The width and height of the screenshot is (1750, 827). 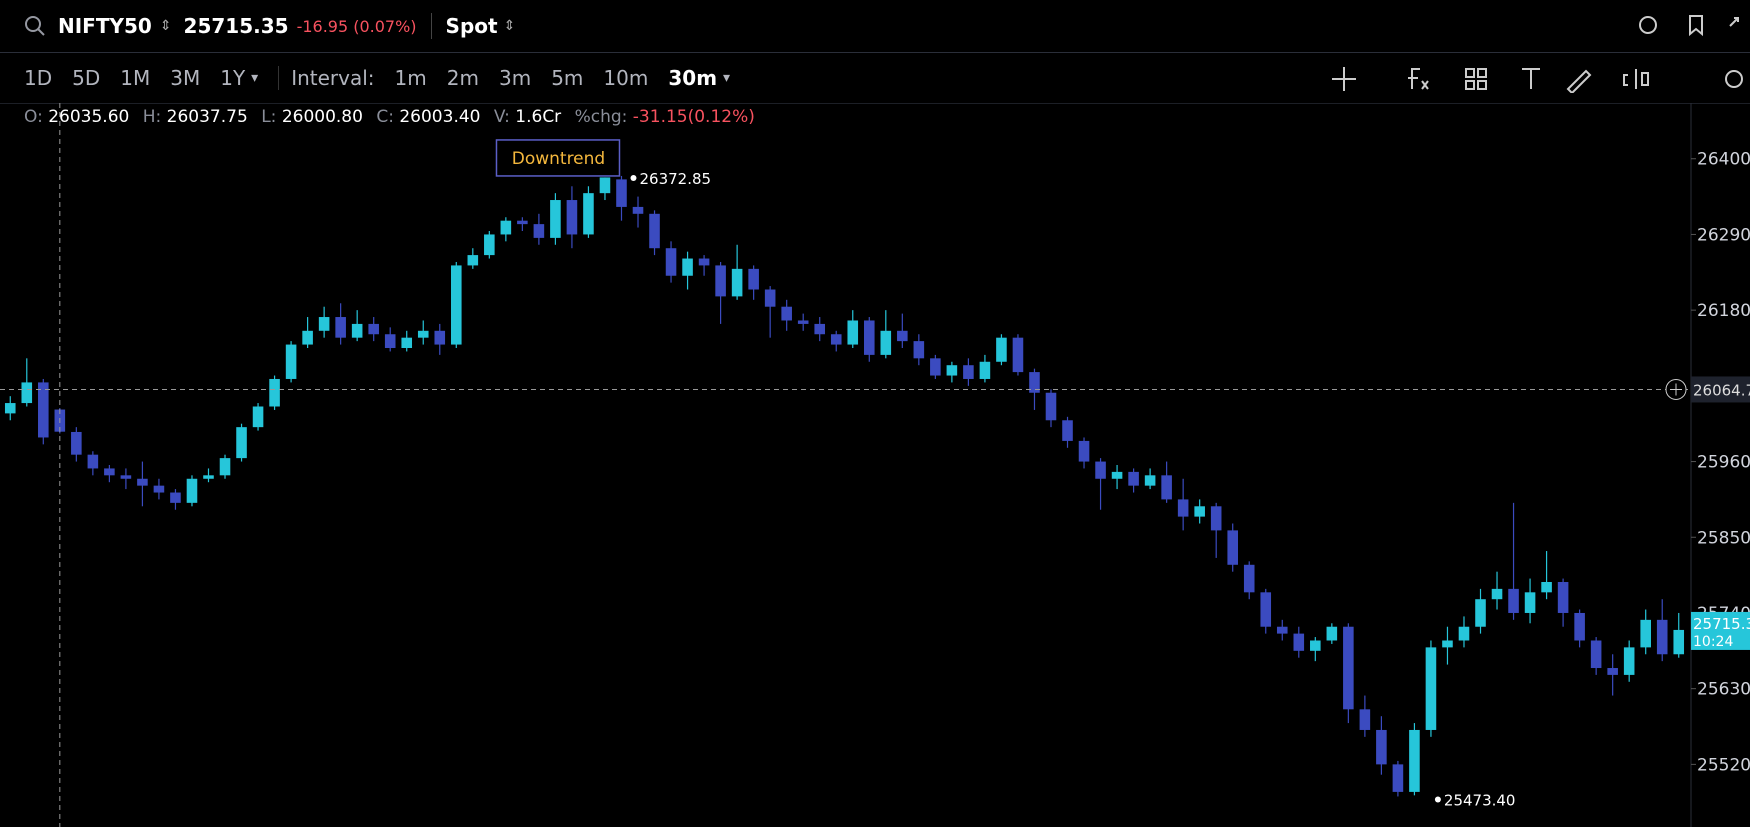 What do you see at coordinates (1648, 25) in the screenshot?
I see `alarm-icon` at bounding box center [1648, 25].